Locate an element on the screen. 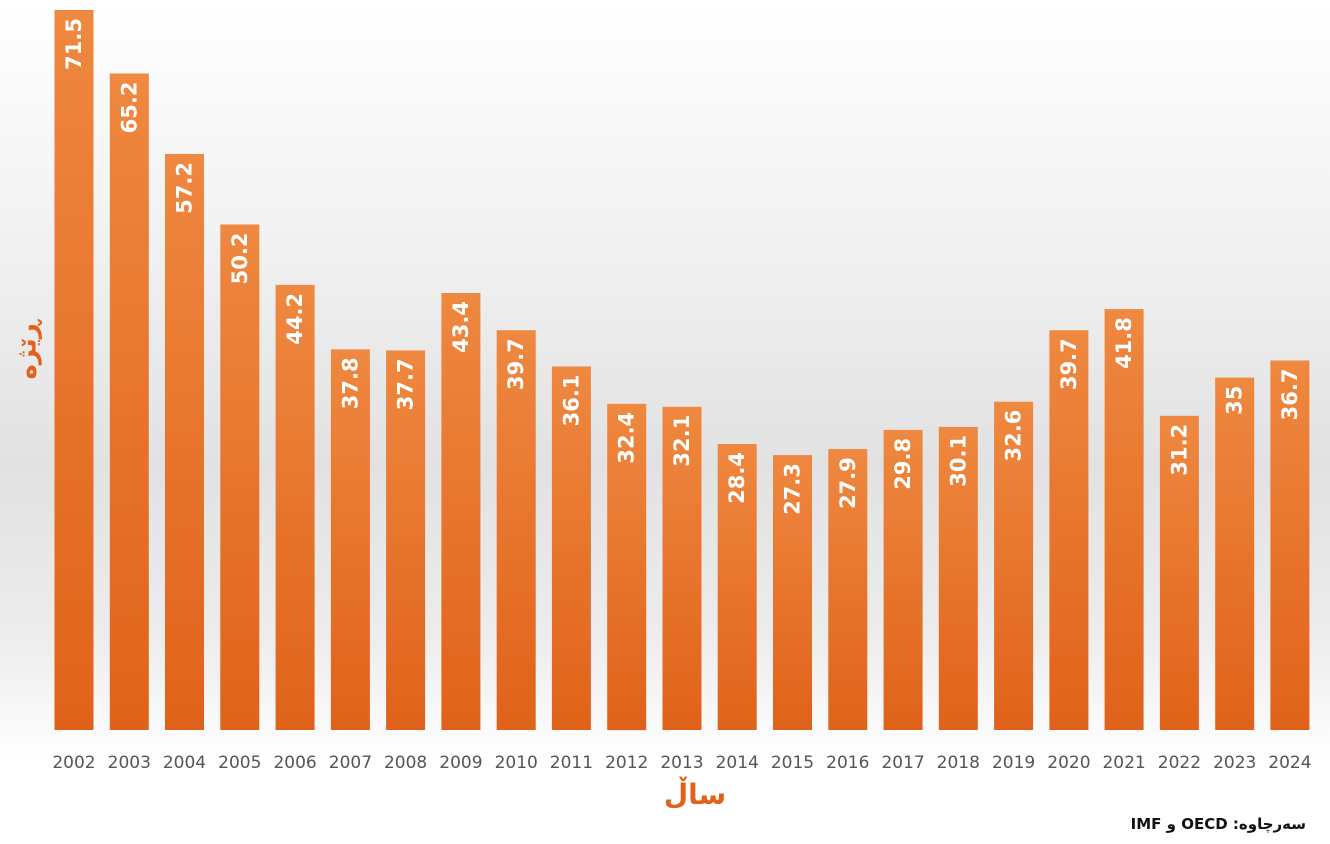  bar-2013 is located at coordinates (682, 568).